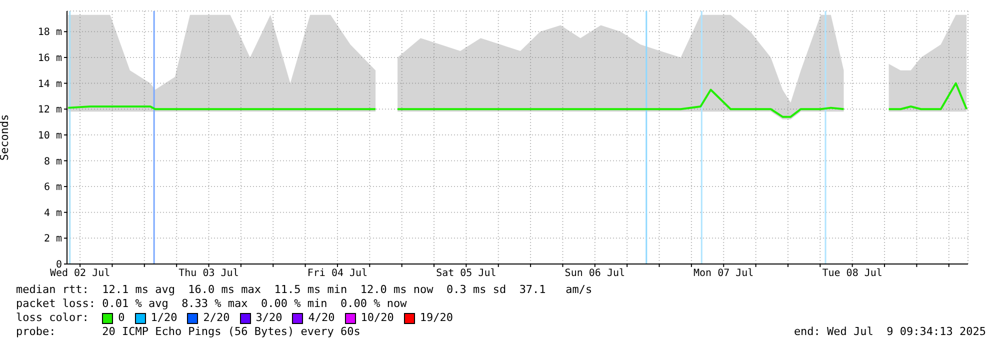  I want to click on text: packet loss: 0.01 % avg 8.33 % max 0.00 % min 0.00 % now, so click(212, 304).